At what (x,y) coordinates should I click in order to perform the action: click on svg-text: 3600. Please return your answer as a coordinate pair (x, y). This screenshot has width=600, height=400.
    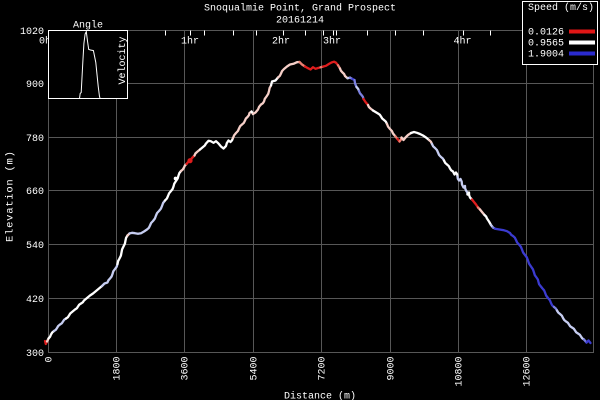
    Looking at the image, I should click on (186, 369).